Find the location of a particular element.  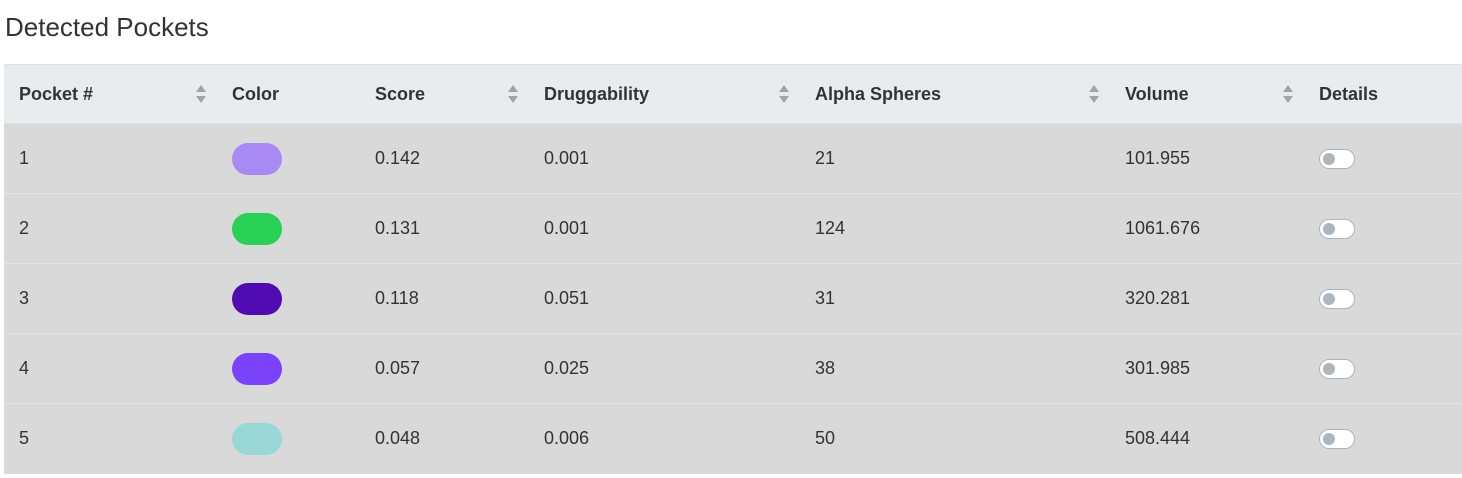

column-header-pocket: Pocket # is located at coordinates (110, 94).